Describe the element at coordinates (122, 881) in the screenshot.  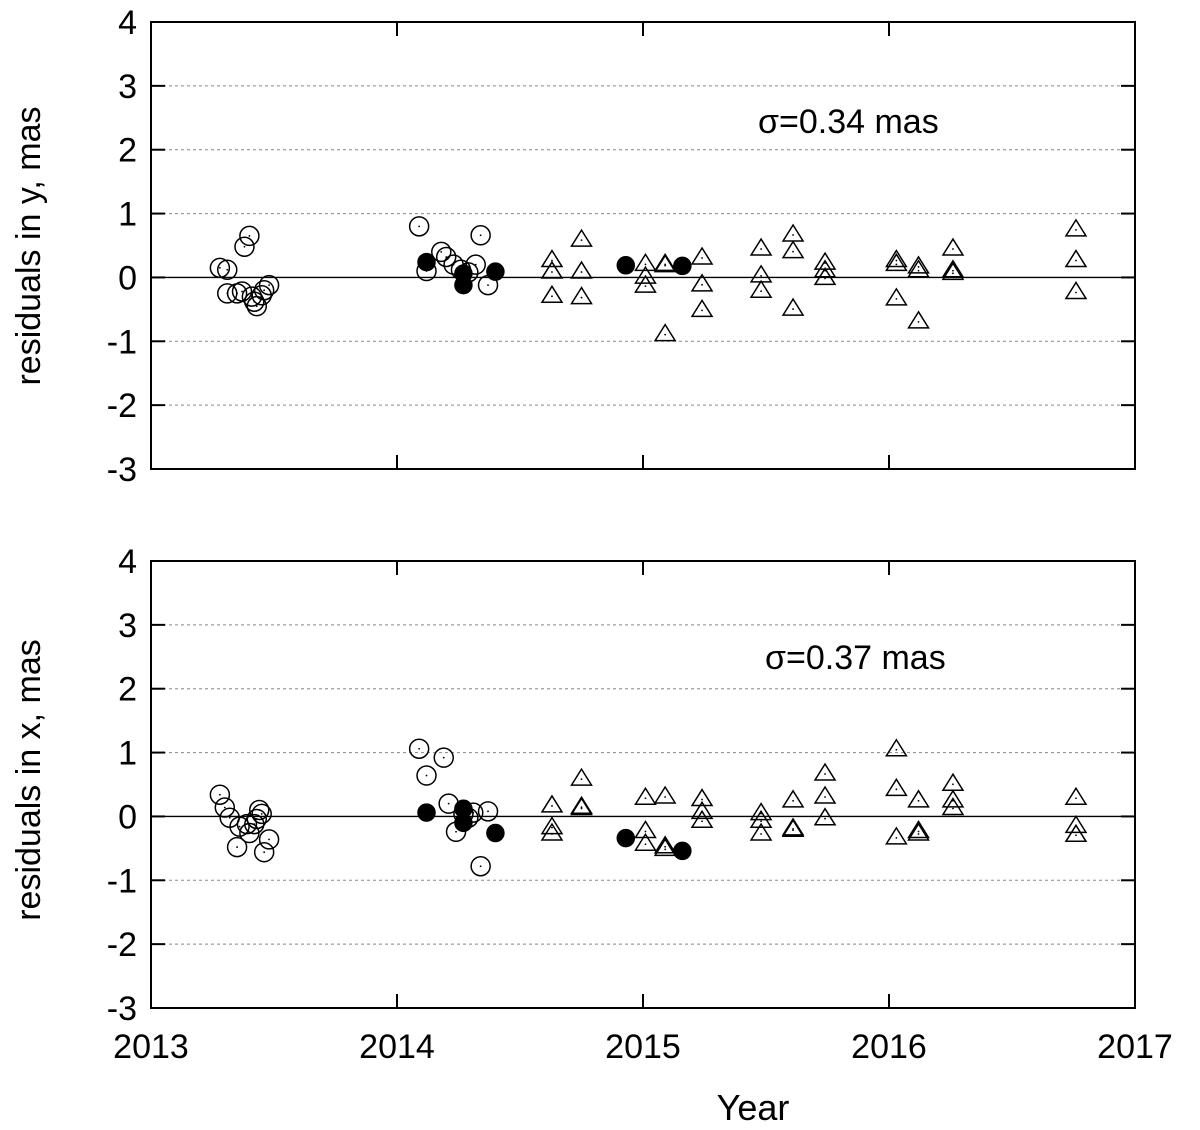
I see `bottom-y-tick-label: -1` at that location.